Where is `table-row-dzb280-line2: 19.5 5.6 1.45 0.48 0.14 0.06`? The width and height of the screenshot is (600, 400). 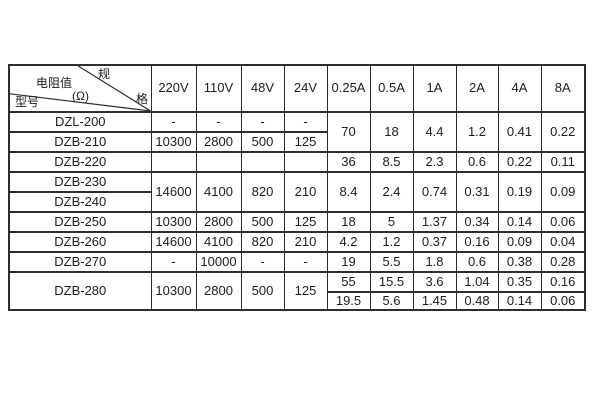 table-row-dzb280-line2: 19.5 5.6 1.45 0.48 0.14 0.06 is located at coordinates (297, 301).